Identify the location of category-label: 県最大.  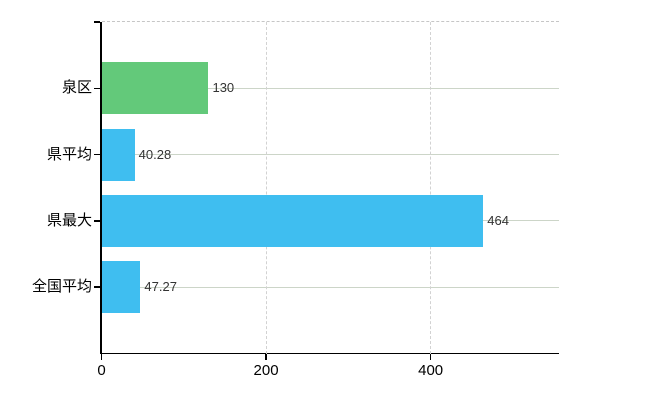
(69, 220).